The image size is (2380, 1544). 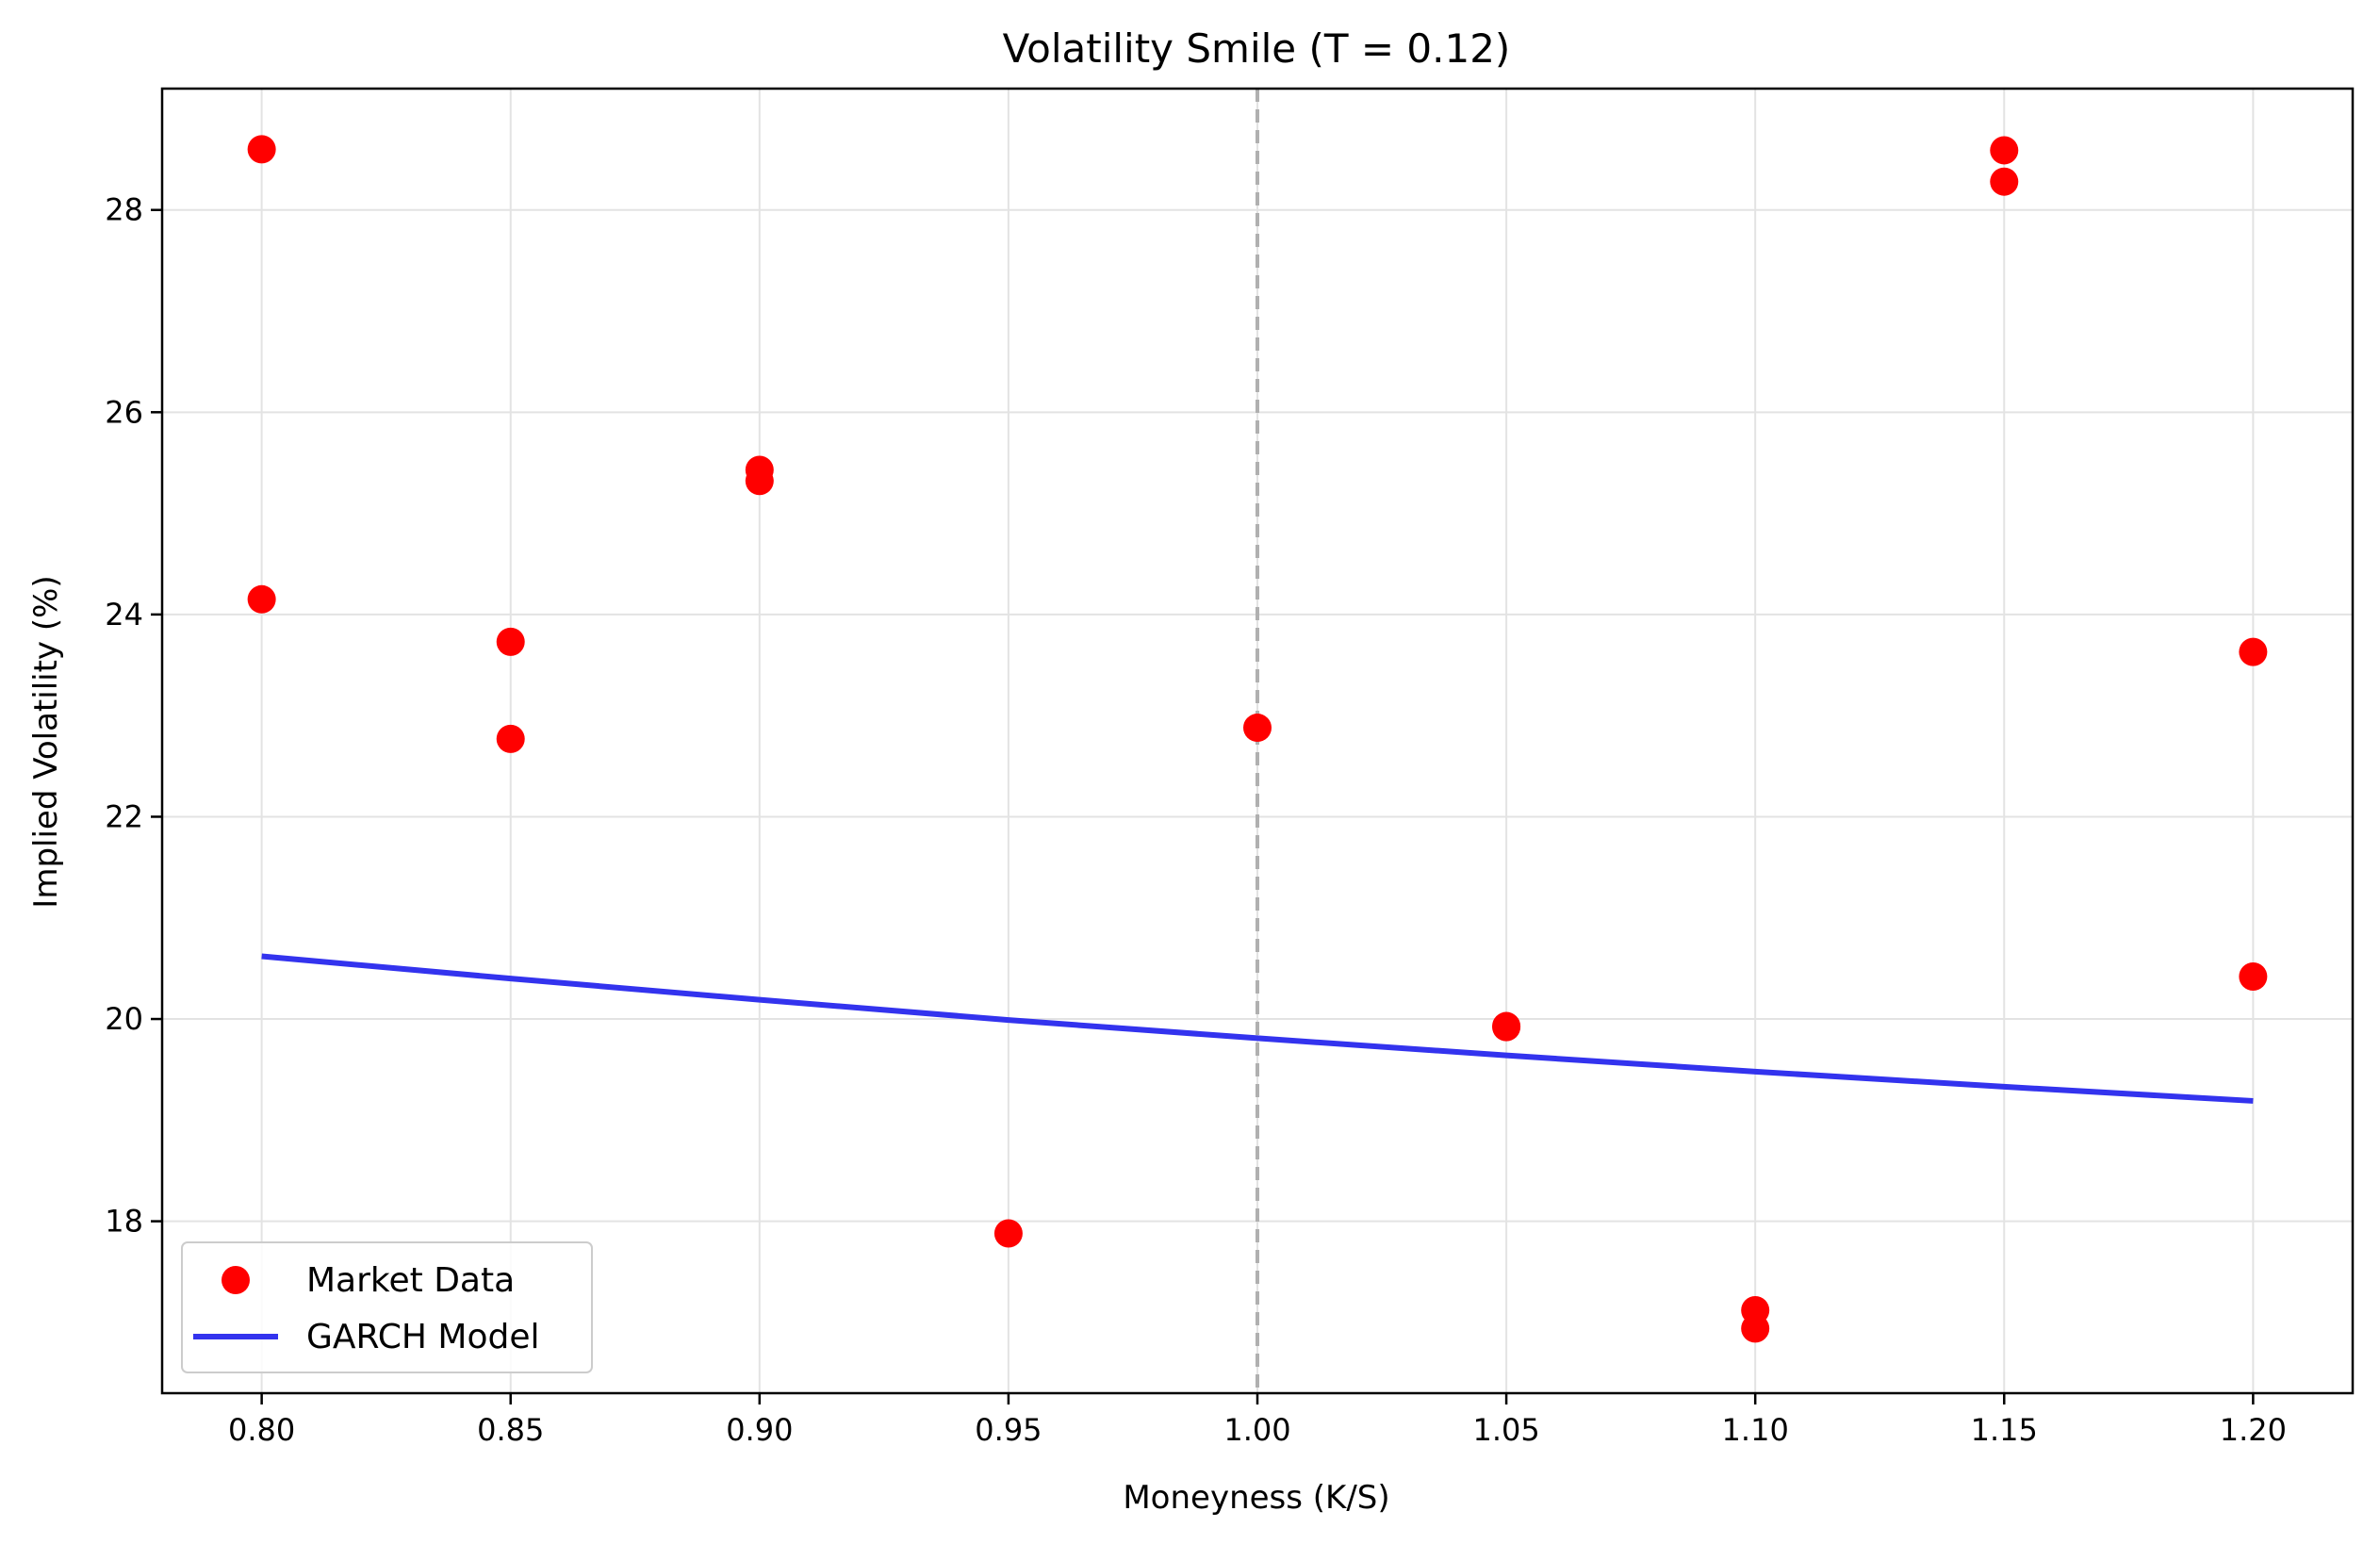 I want to click on x-tick-label: 1.15, so click(x=2004, y=1430).